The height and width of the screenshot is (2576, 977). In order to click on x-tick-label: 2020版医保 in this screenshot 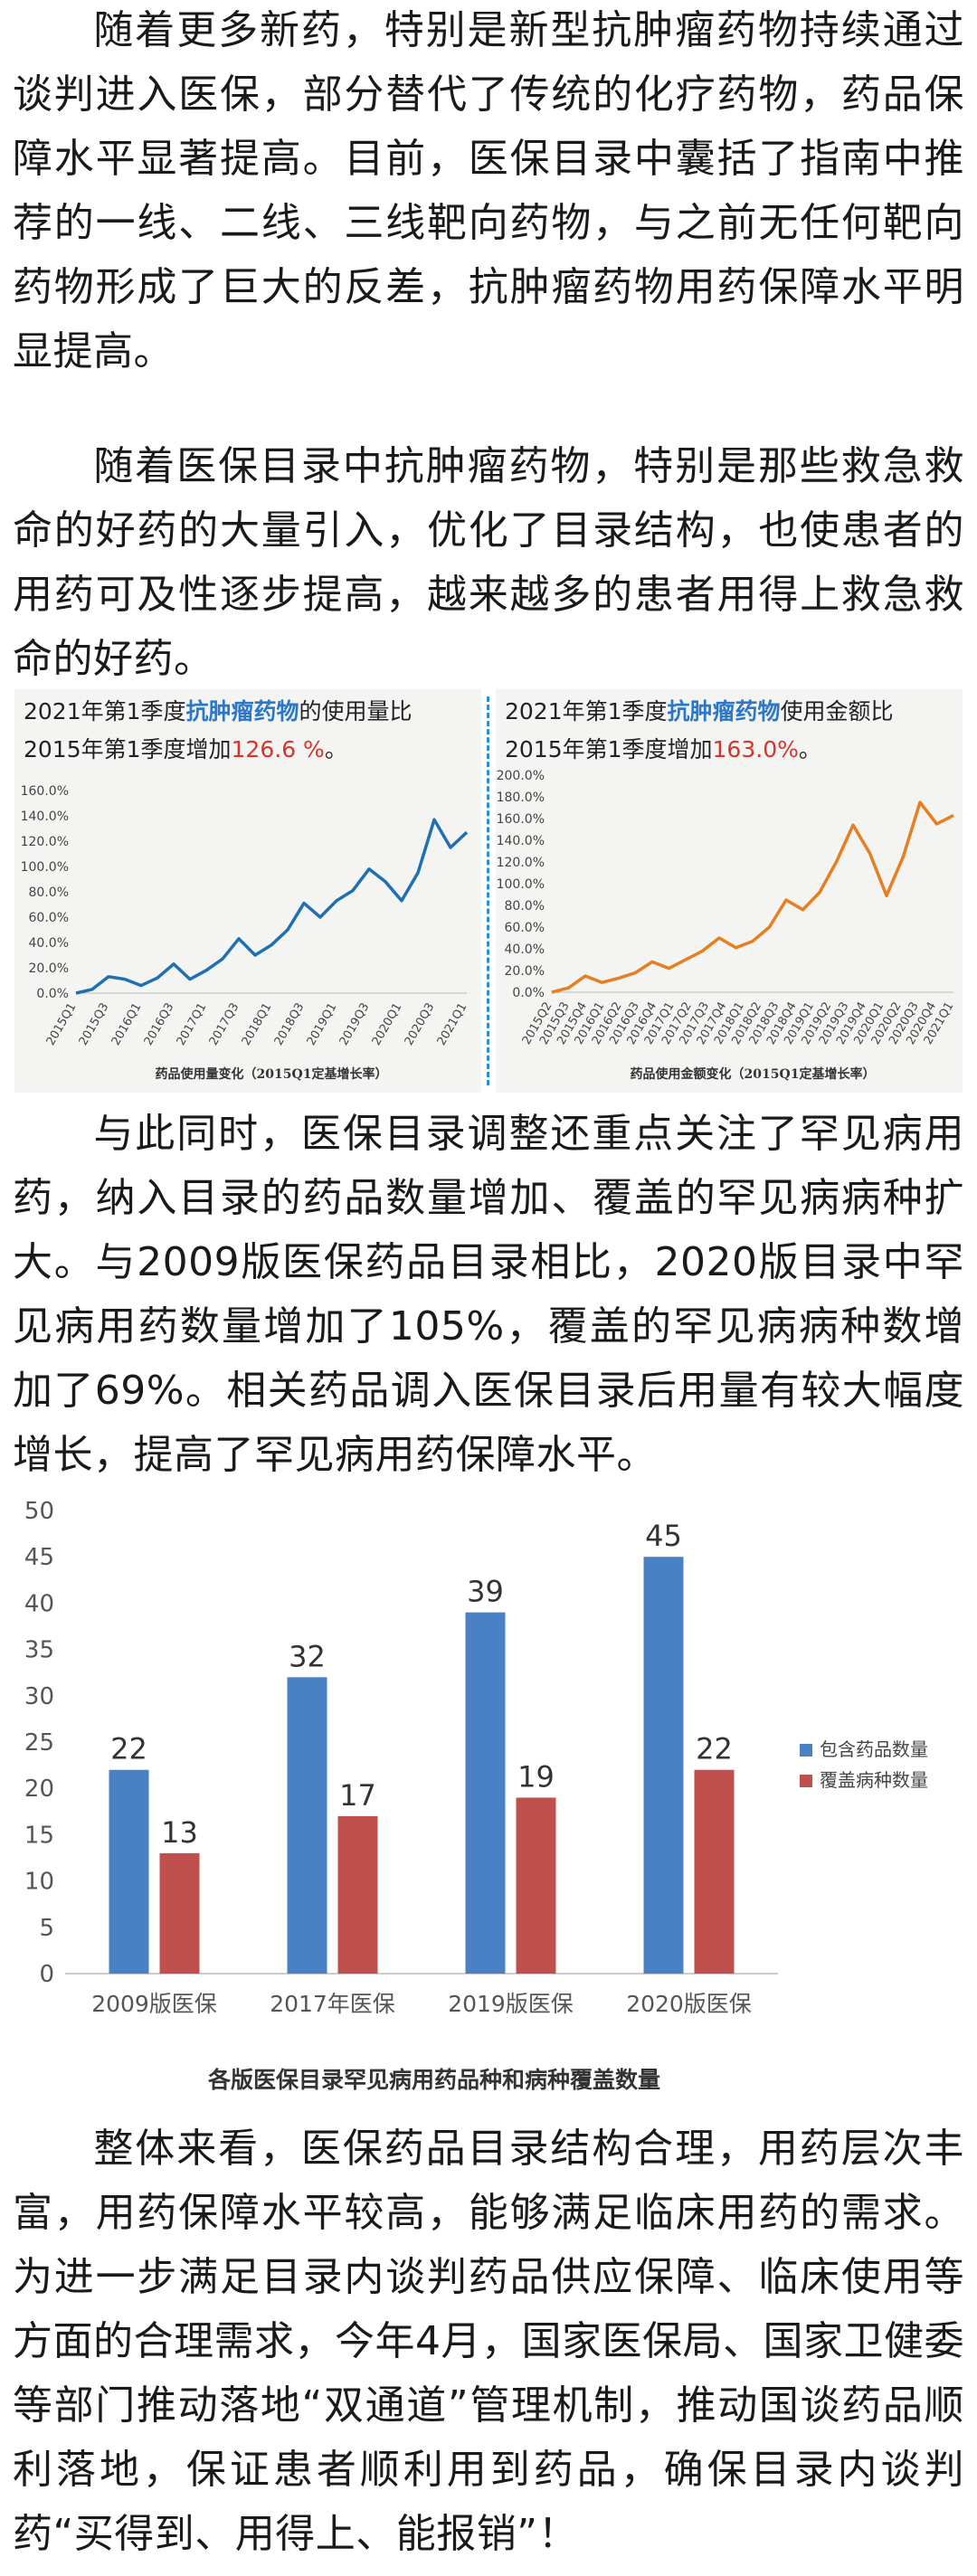, I will do `click(689, 2004)`.